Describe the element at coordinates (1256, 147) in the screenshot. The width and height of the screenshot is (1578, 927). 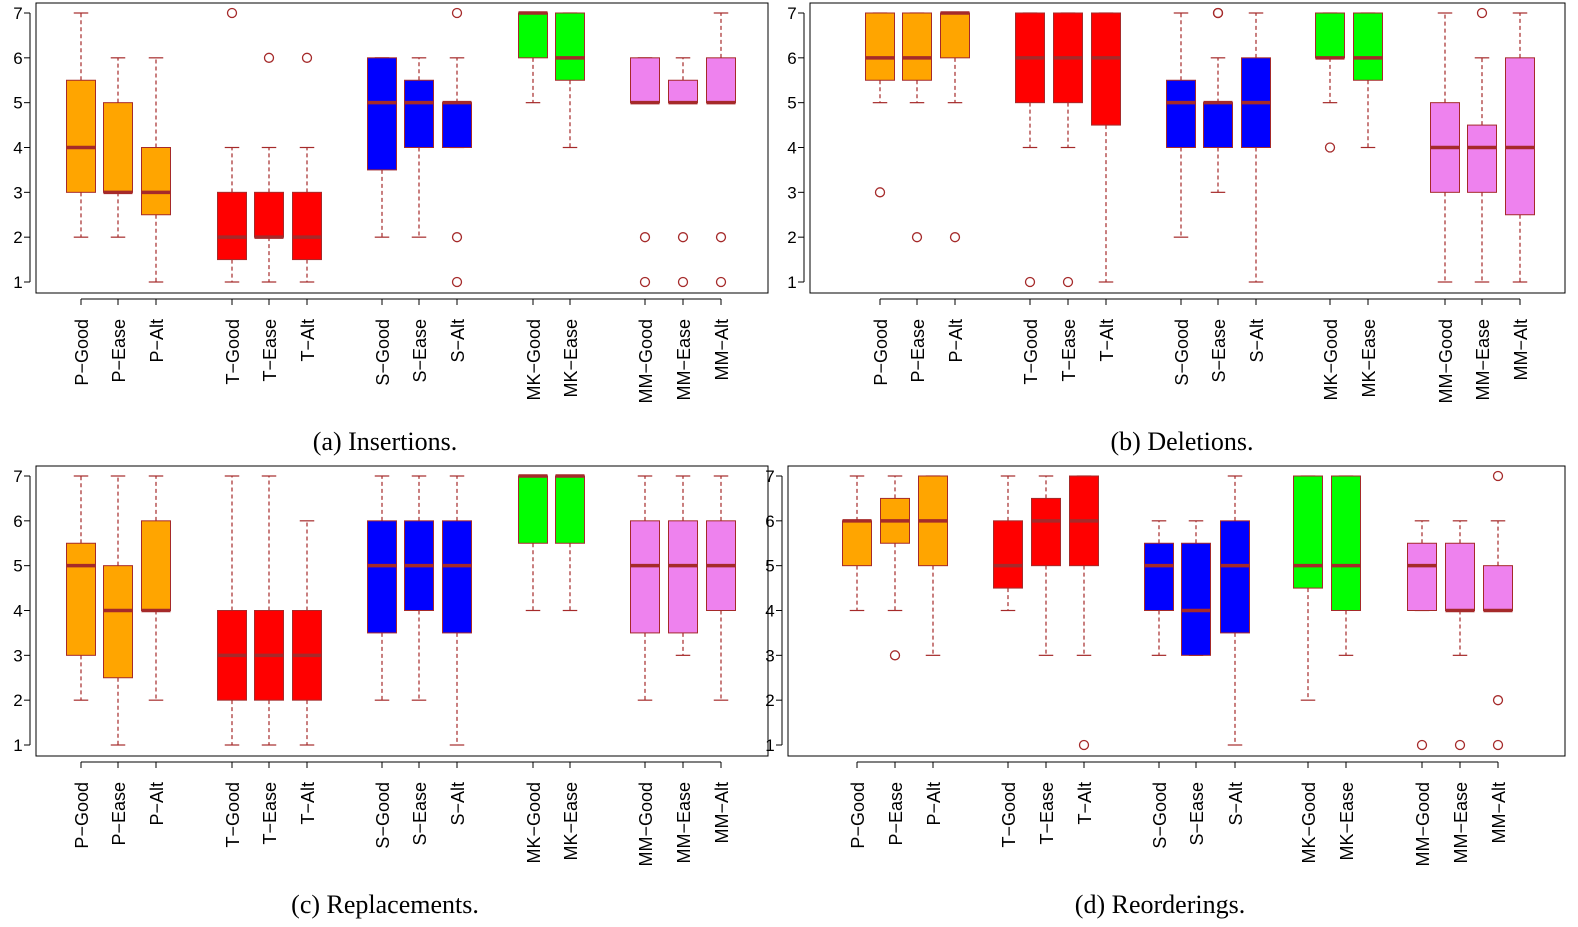
I see `box-s-alt` at that location.